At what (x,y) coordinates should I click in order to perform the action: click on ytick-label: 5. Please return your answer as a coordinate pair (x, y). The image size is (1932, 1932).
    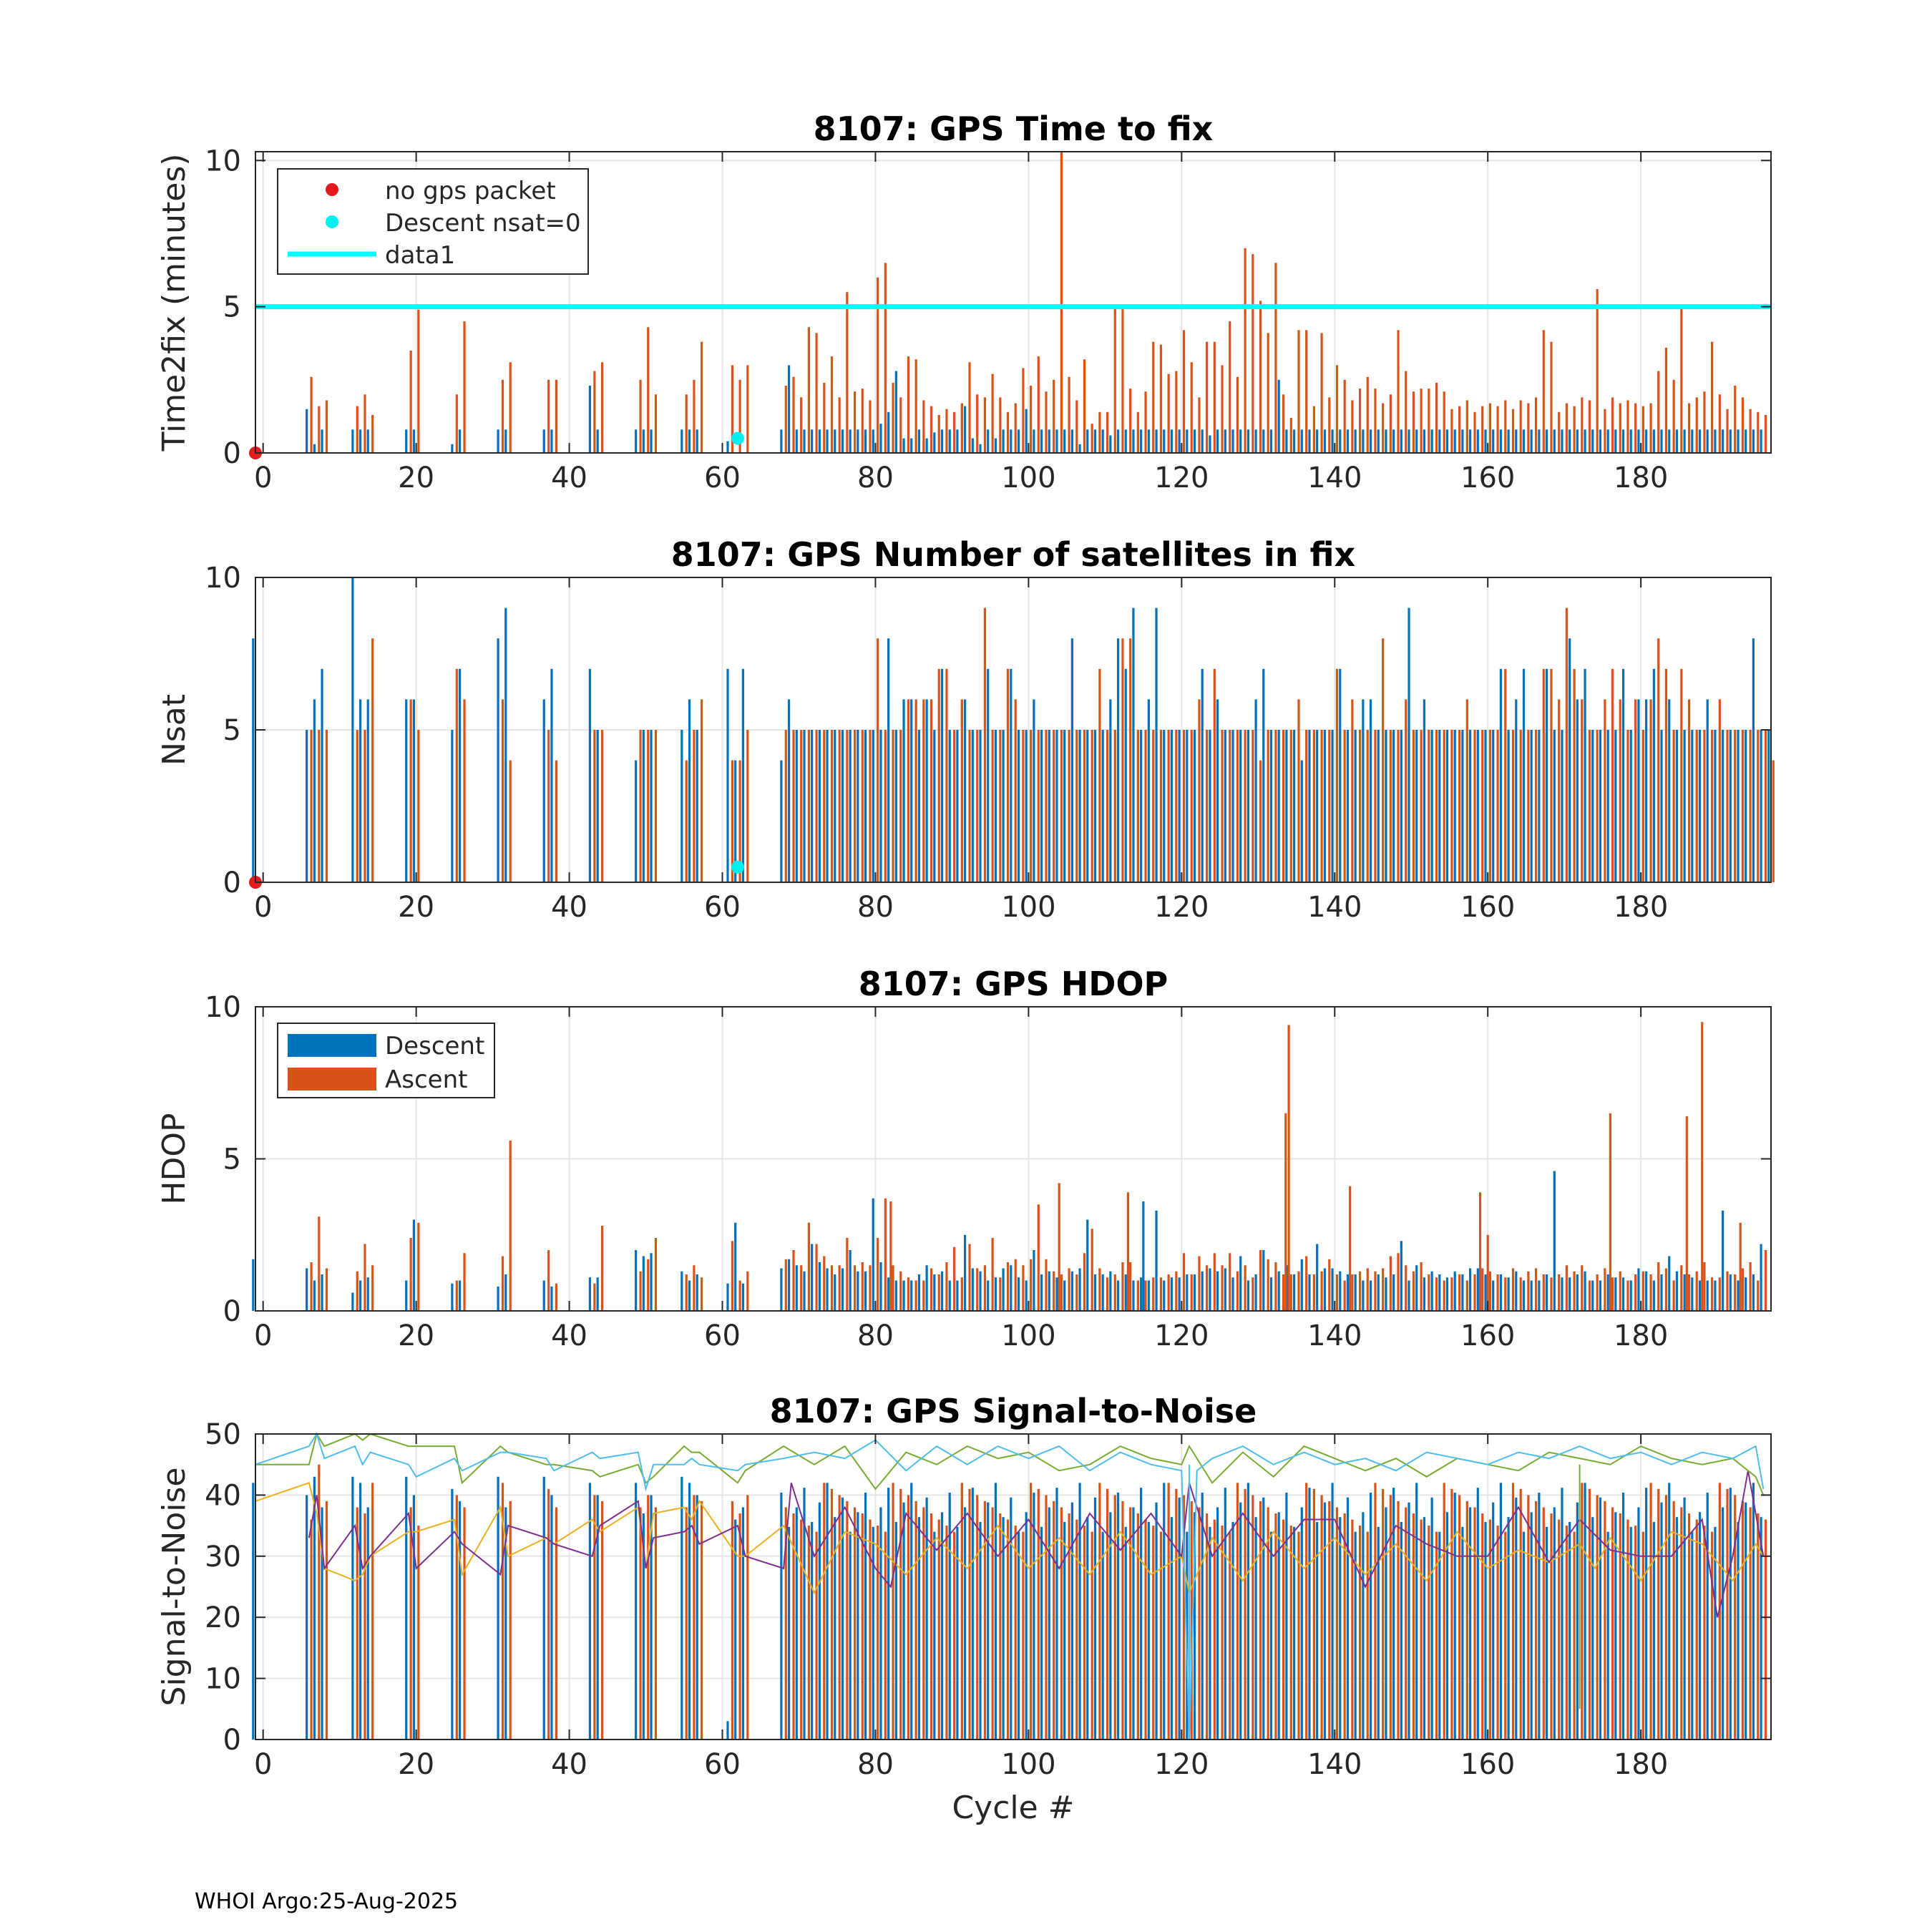
    Looking at the image, I should click on (232, 730).